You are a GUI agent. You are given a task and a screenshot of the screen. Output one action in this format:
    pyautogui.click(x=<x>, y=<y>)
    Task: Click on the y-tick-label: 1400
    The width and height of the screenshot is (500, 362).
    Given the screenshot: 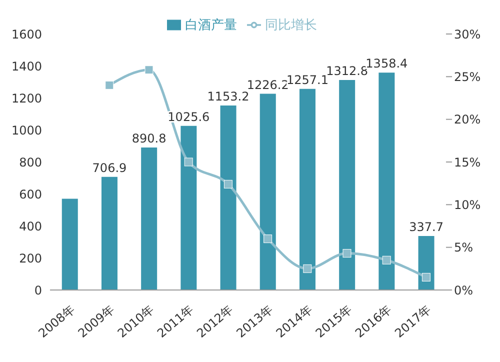 What is the action you would take?
    pyautogui.click(x=26, y=66)
    